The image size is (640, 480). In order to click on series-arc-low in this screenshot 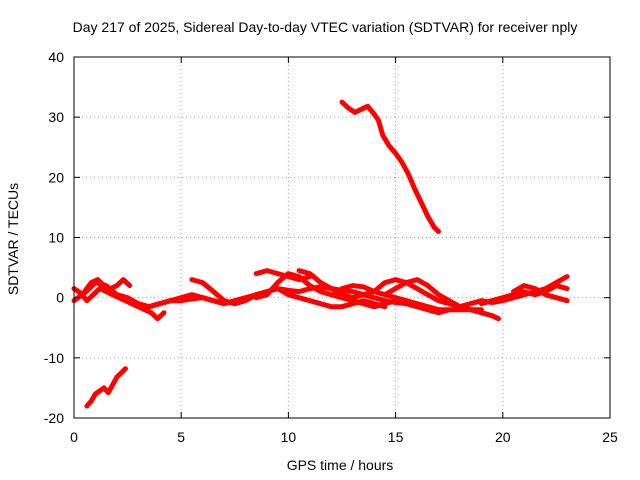, I will do `click(106, 387)`.